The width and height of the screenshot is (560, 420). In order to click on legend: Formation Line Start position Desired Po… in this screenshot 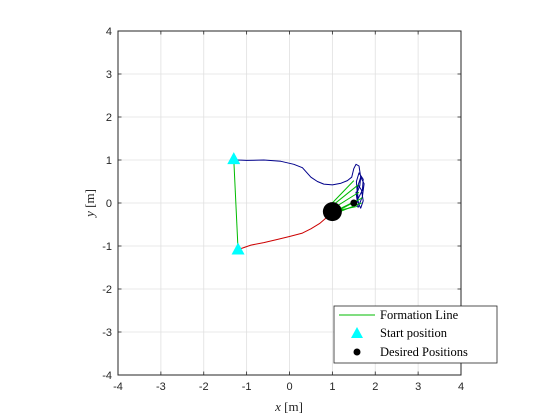, I will do `click(415, 334)`.